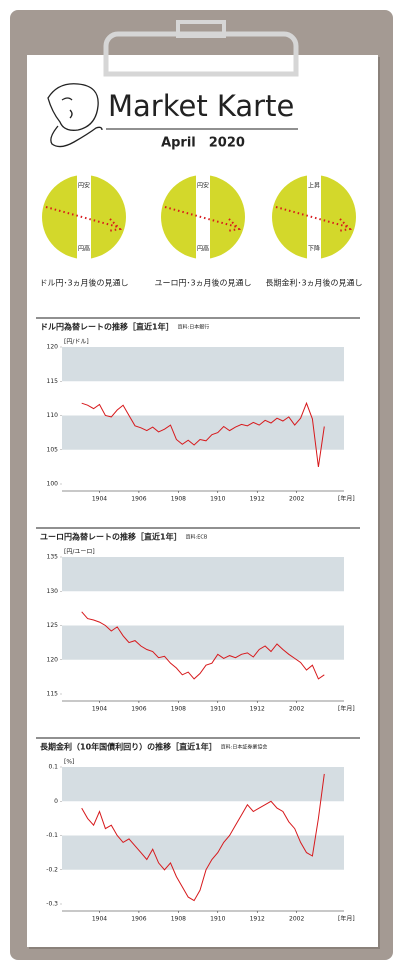  What do you see at coordinates (53, 591) in the screenshot?
I see `y-tick-label: 130` at bounding box center [53, 591].